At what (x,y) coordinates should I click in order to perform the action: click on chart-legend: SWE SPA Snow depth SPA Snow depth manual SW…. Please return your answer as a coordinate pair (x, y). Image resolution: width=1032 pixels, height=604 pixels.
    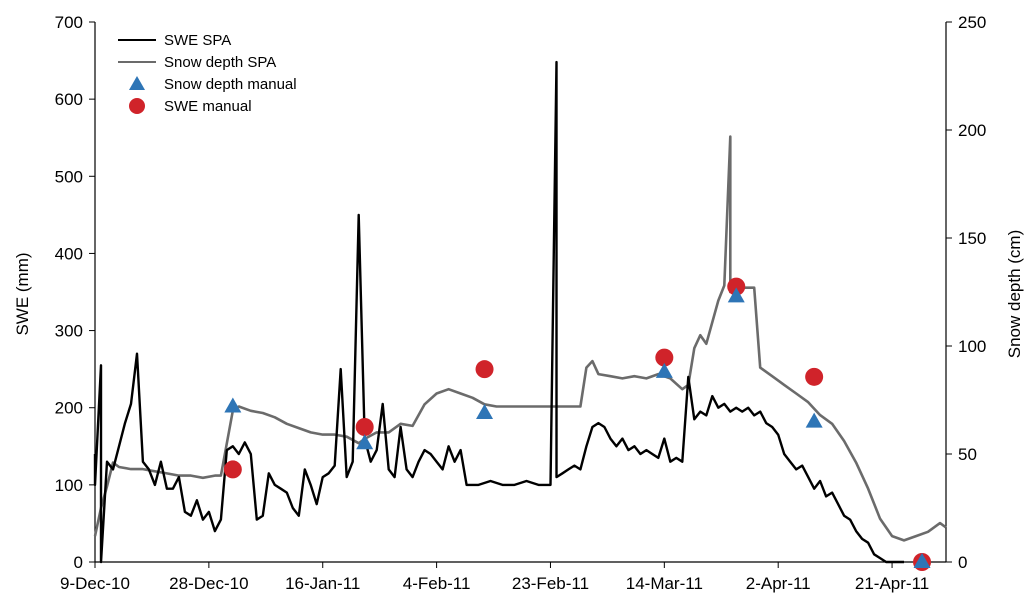
    Looking at the image, I should click on (207, 73).